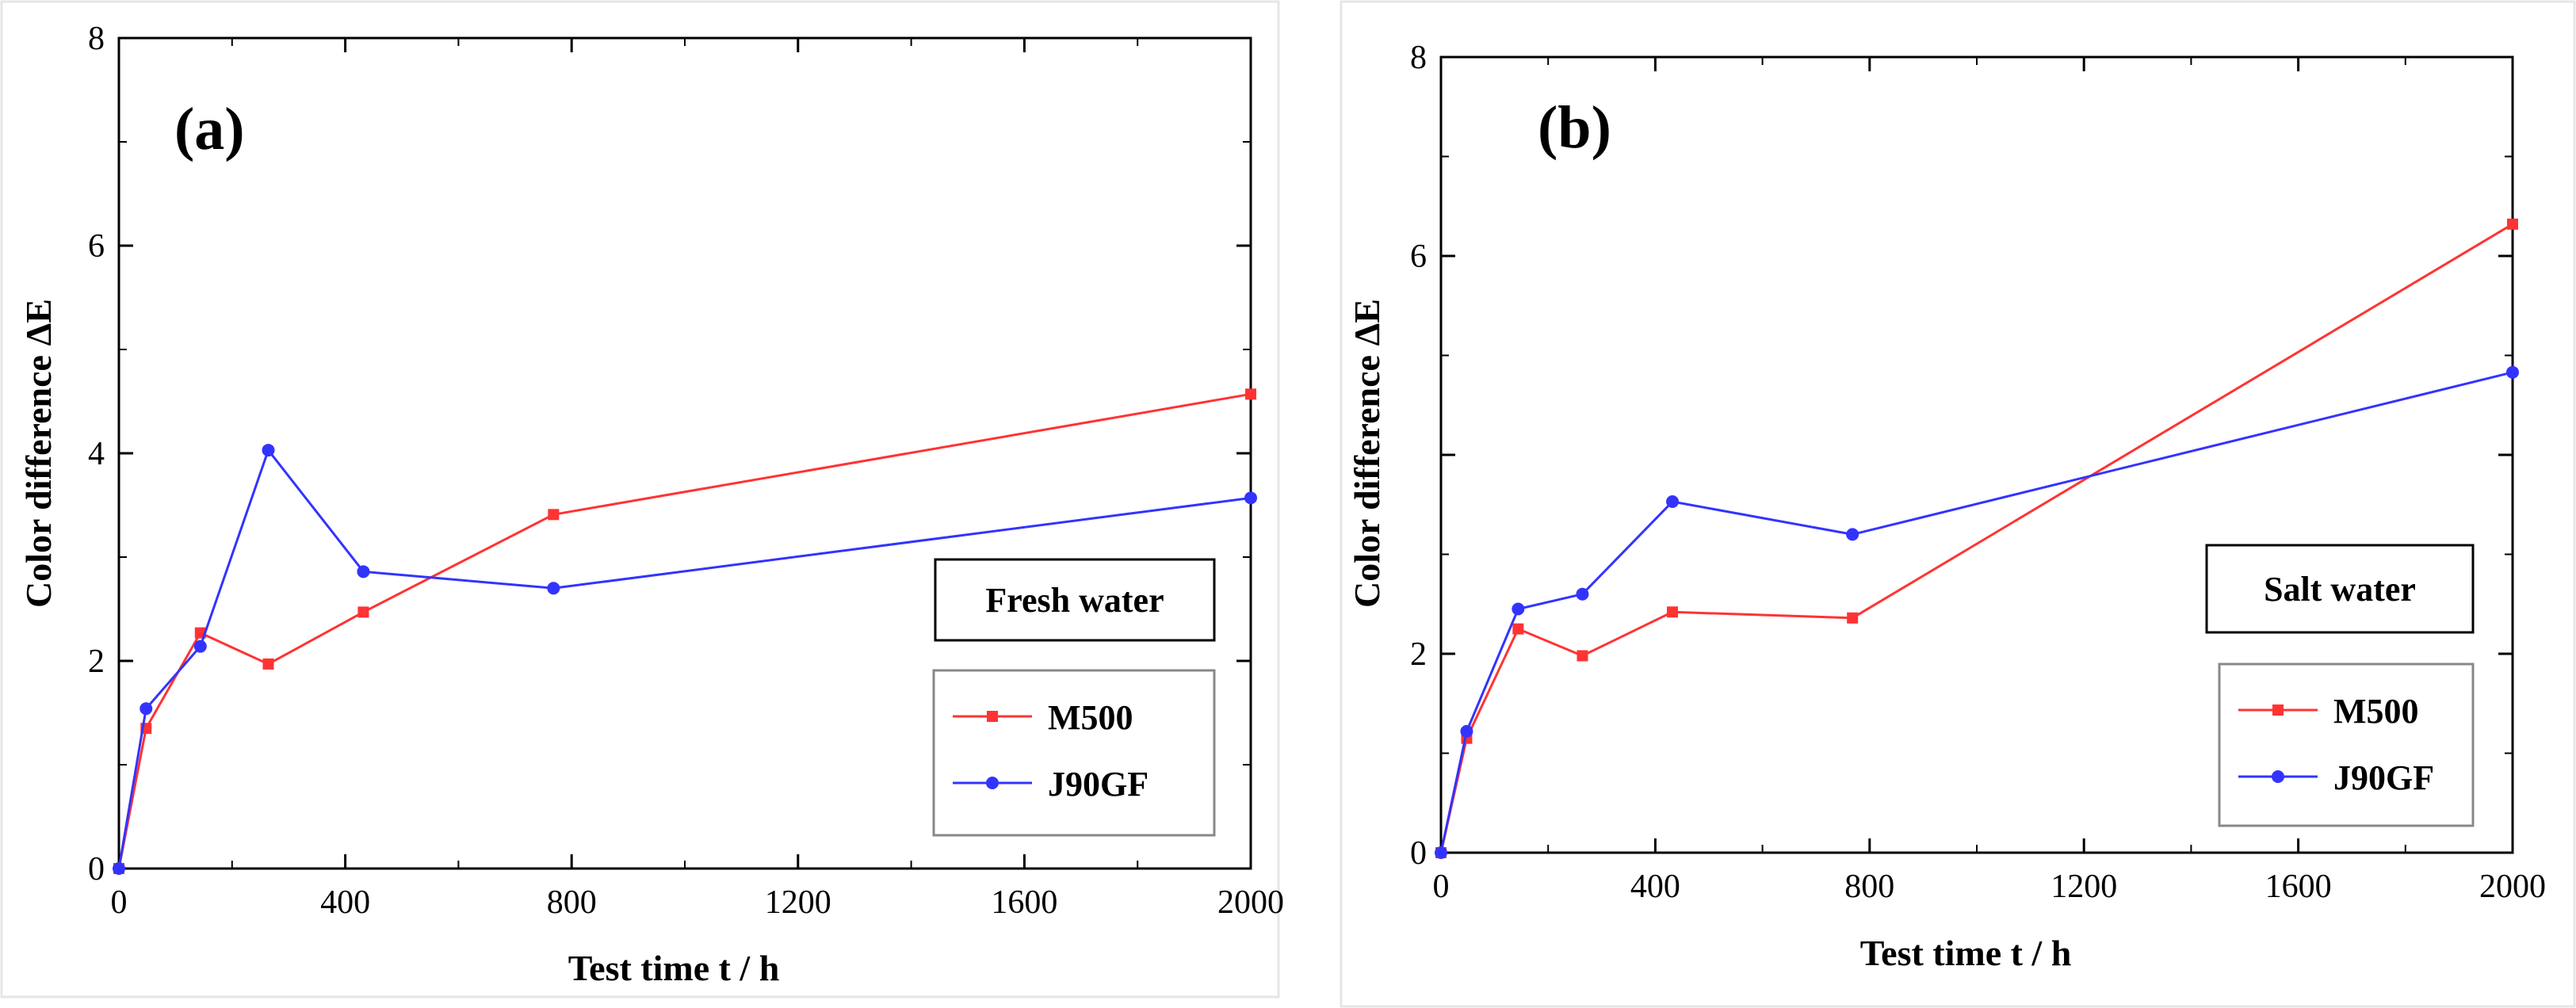 The image size is (2576, 1008). I want to click on y-tick-label: 4, so click(96, 454).